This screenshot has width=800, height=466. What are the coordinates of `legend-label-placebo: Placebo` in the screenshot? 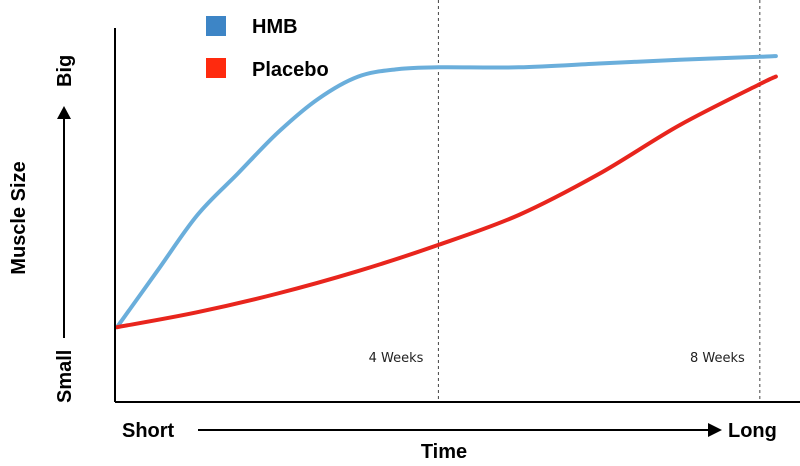 It's located at (290, 70).